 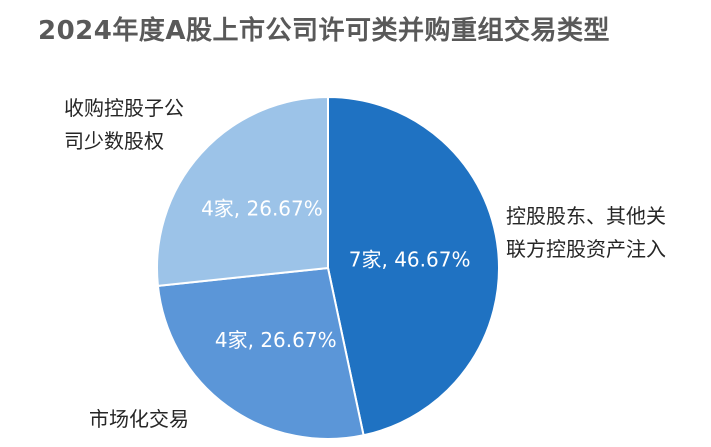 What do you see at coordinates (586, 232) in the screenshot?
I see `slice-category-label-controlling-shareholder: 控股股东、其他关 联方控股资产注入` at bounding box center [586, 232].